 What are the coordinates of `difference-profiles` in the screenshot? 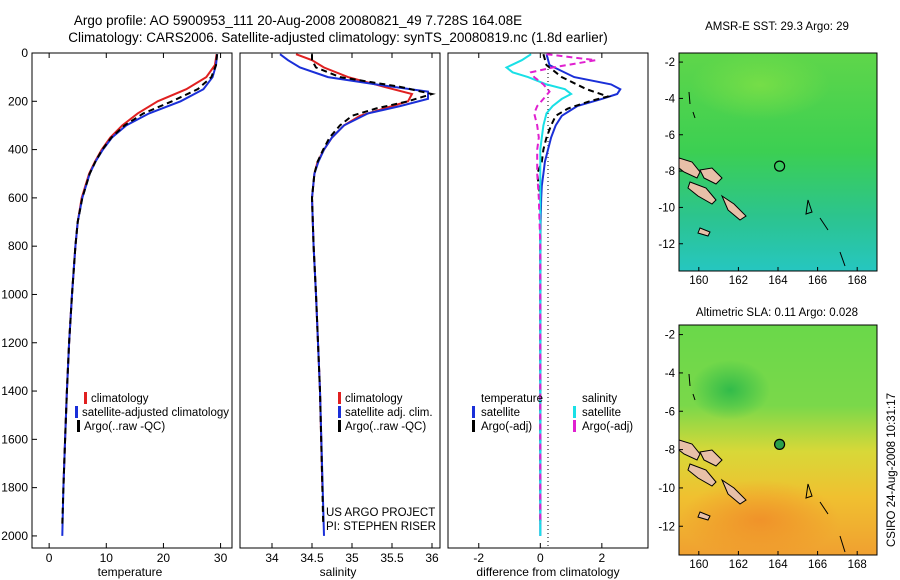 It's located at (563, 294).